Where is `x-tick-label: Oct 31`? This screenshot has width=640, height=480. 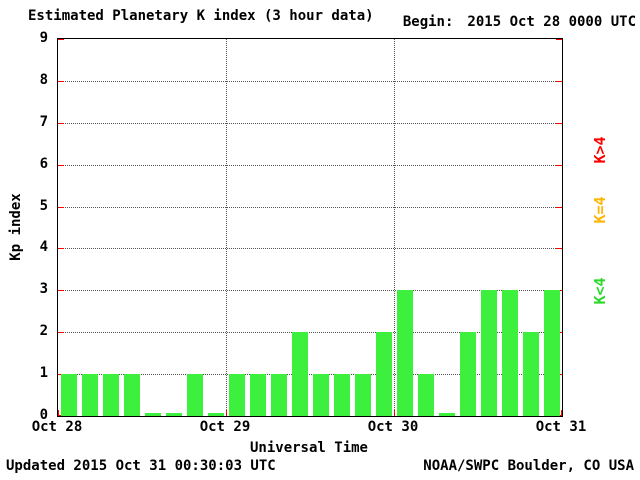
x-tick-label: Oct 31 is located at coordinates (561, 427).